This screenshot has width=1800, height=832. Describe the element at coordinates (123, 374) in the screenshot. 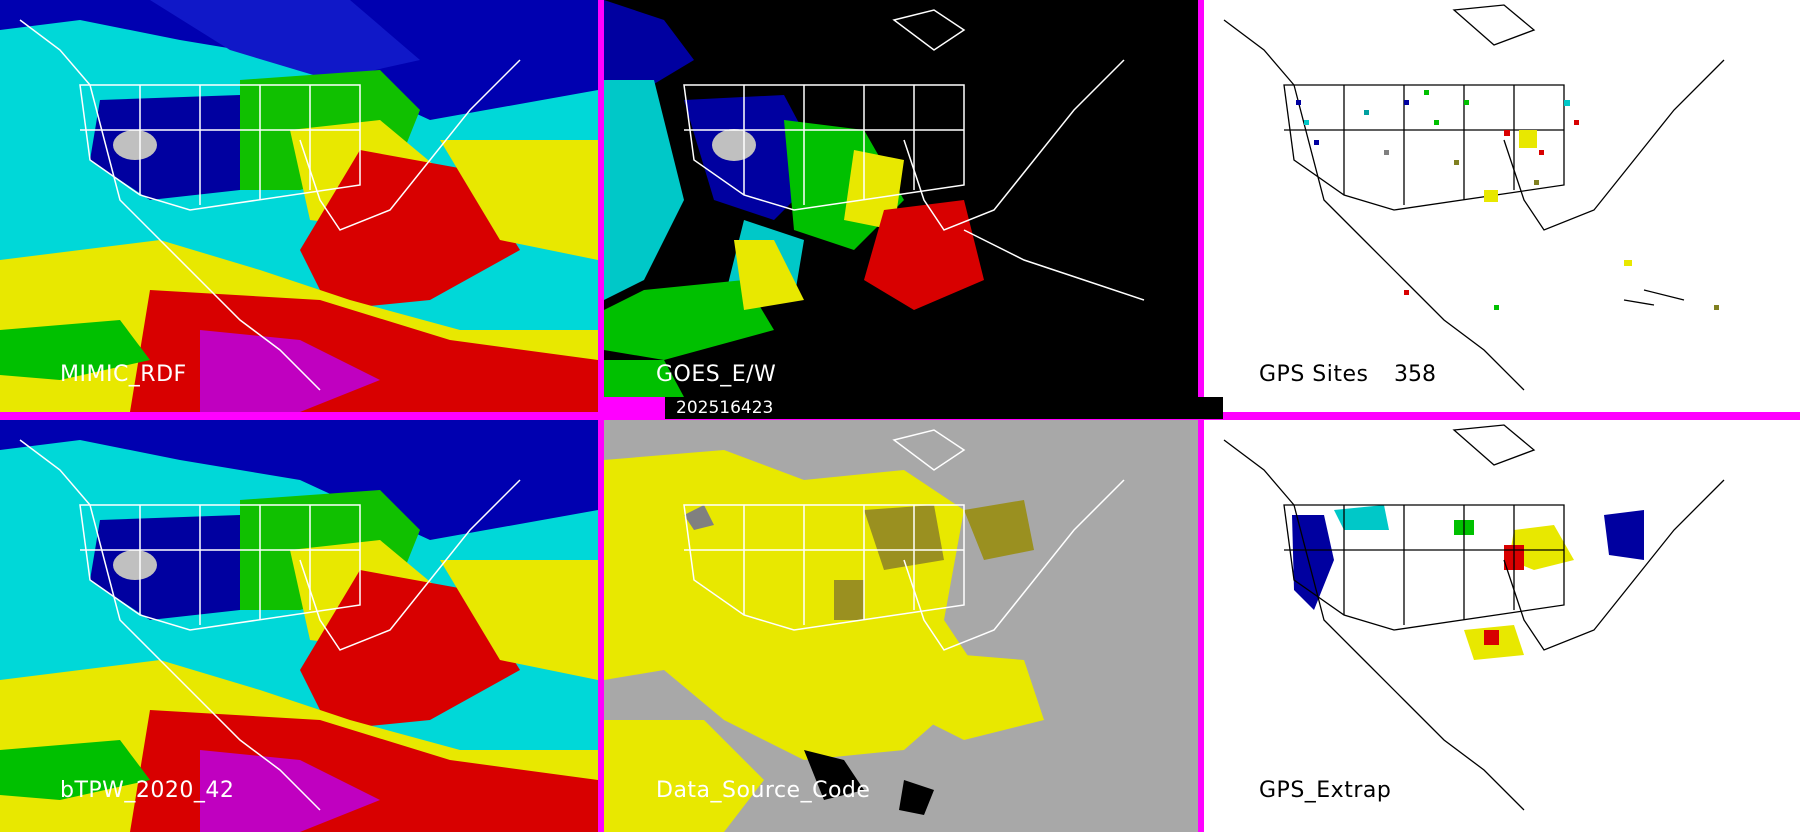

I see `panel-label-mimic-rdf: MIMIC_RDF` at that location.